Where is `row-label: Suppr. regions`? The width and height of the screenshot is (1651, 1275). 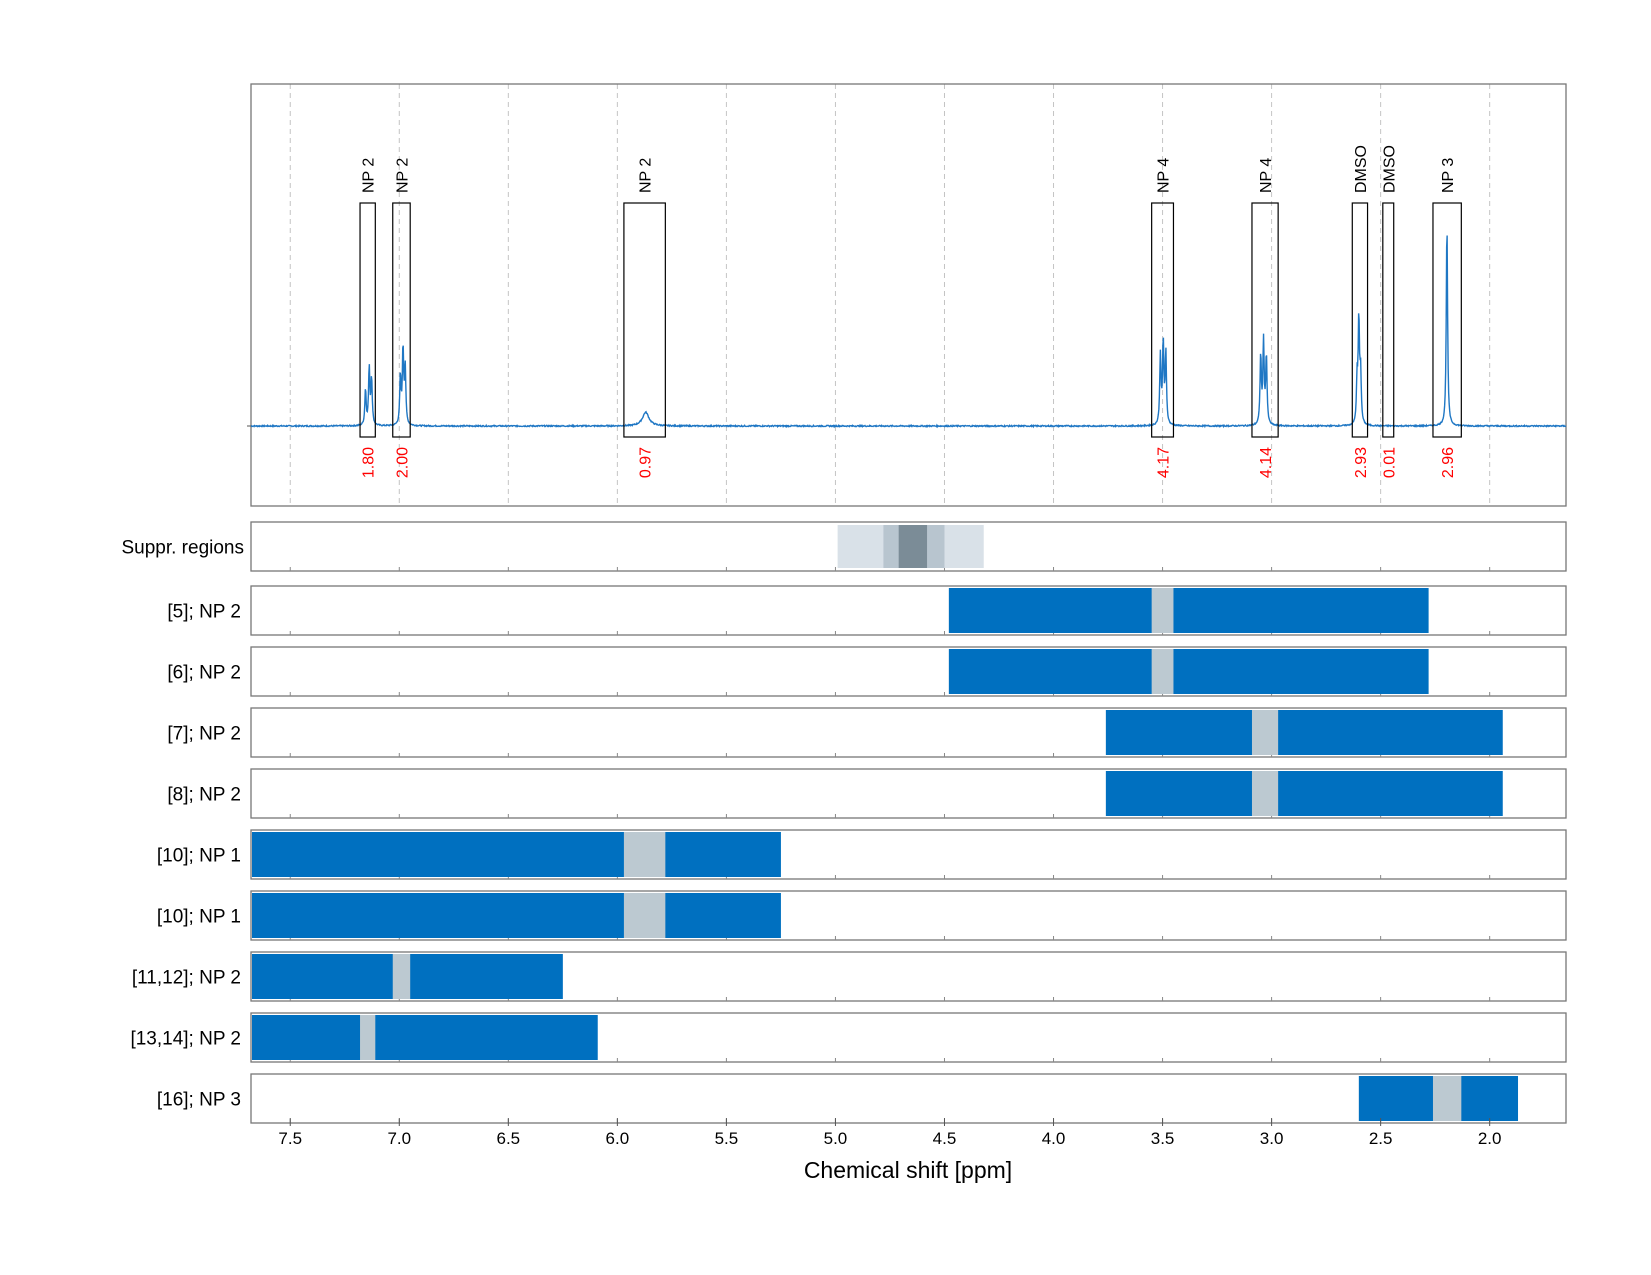
row-label: Suppr. regions is located at coordinates (182, 548).